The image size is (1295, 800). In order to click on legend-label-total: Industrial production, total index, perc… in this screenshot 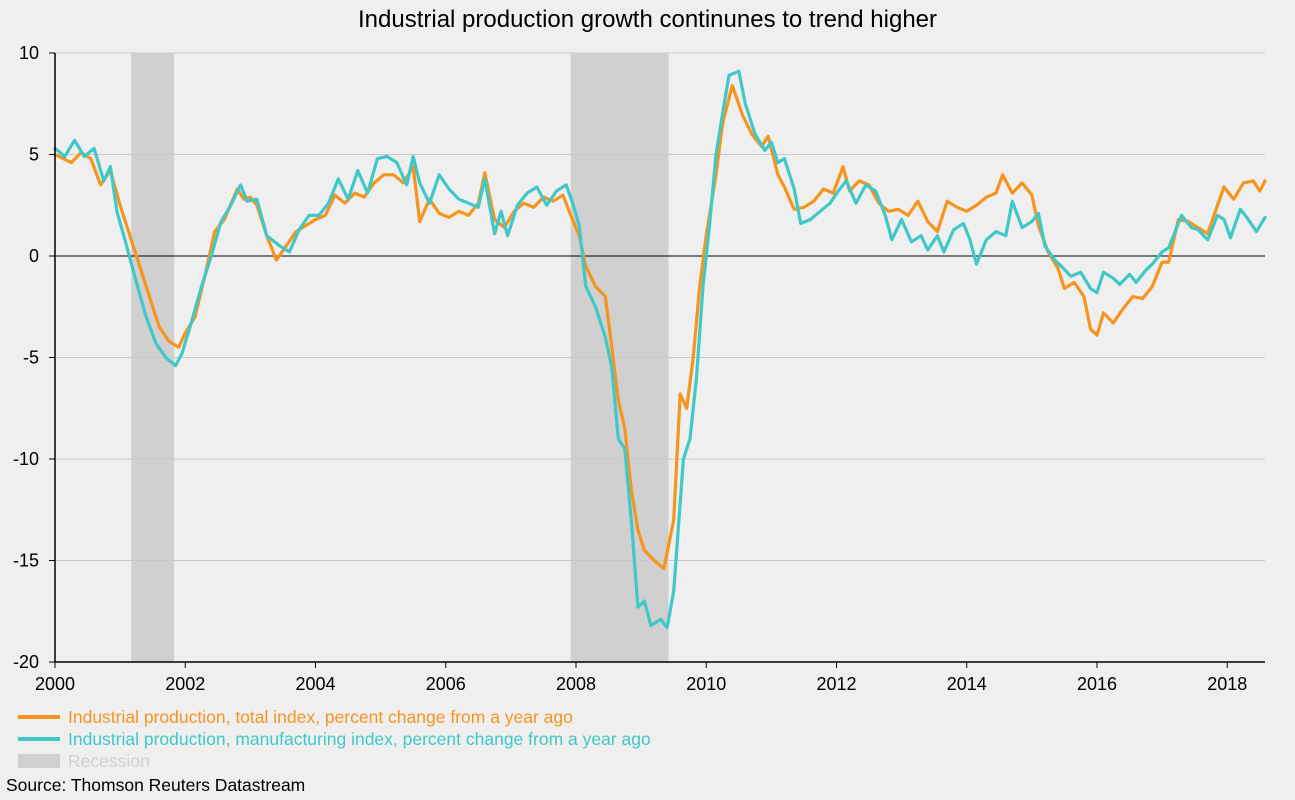, I will do `click(320, 716)`.